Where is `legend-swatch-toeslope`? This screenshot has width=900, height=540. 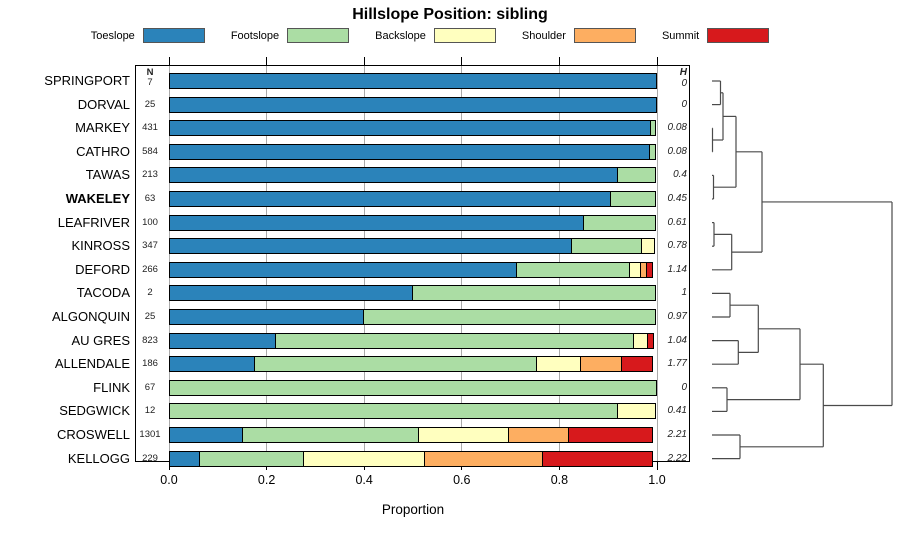
legend-swatch-toeslope is located at coordinates (173, 35).